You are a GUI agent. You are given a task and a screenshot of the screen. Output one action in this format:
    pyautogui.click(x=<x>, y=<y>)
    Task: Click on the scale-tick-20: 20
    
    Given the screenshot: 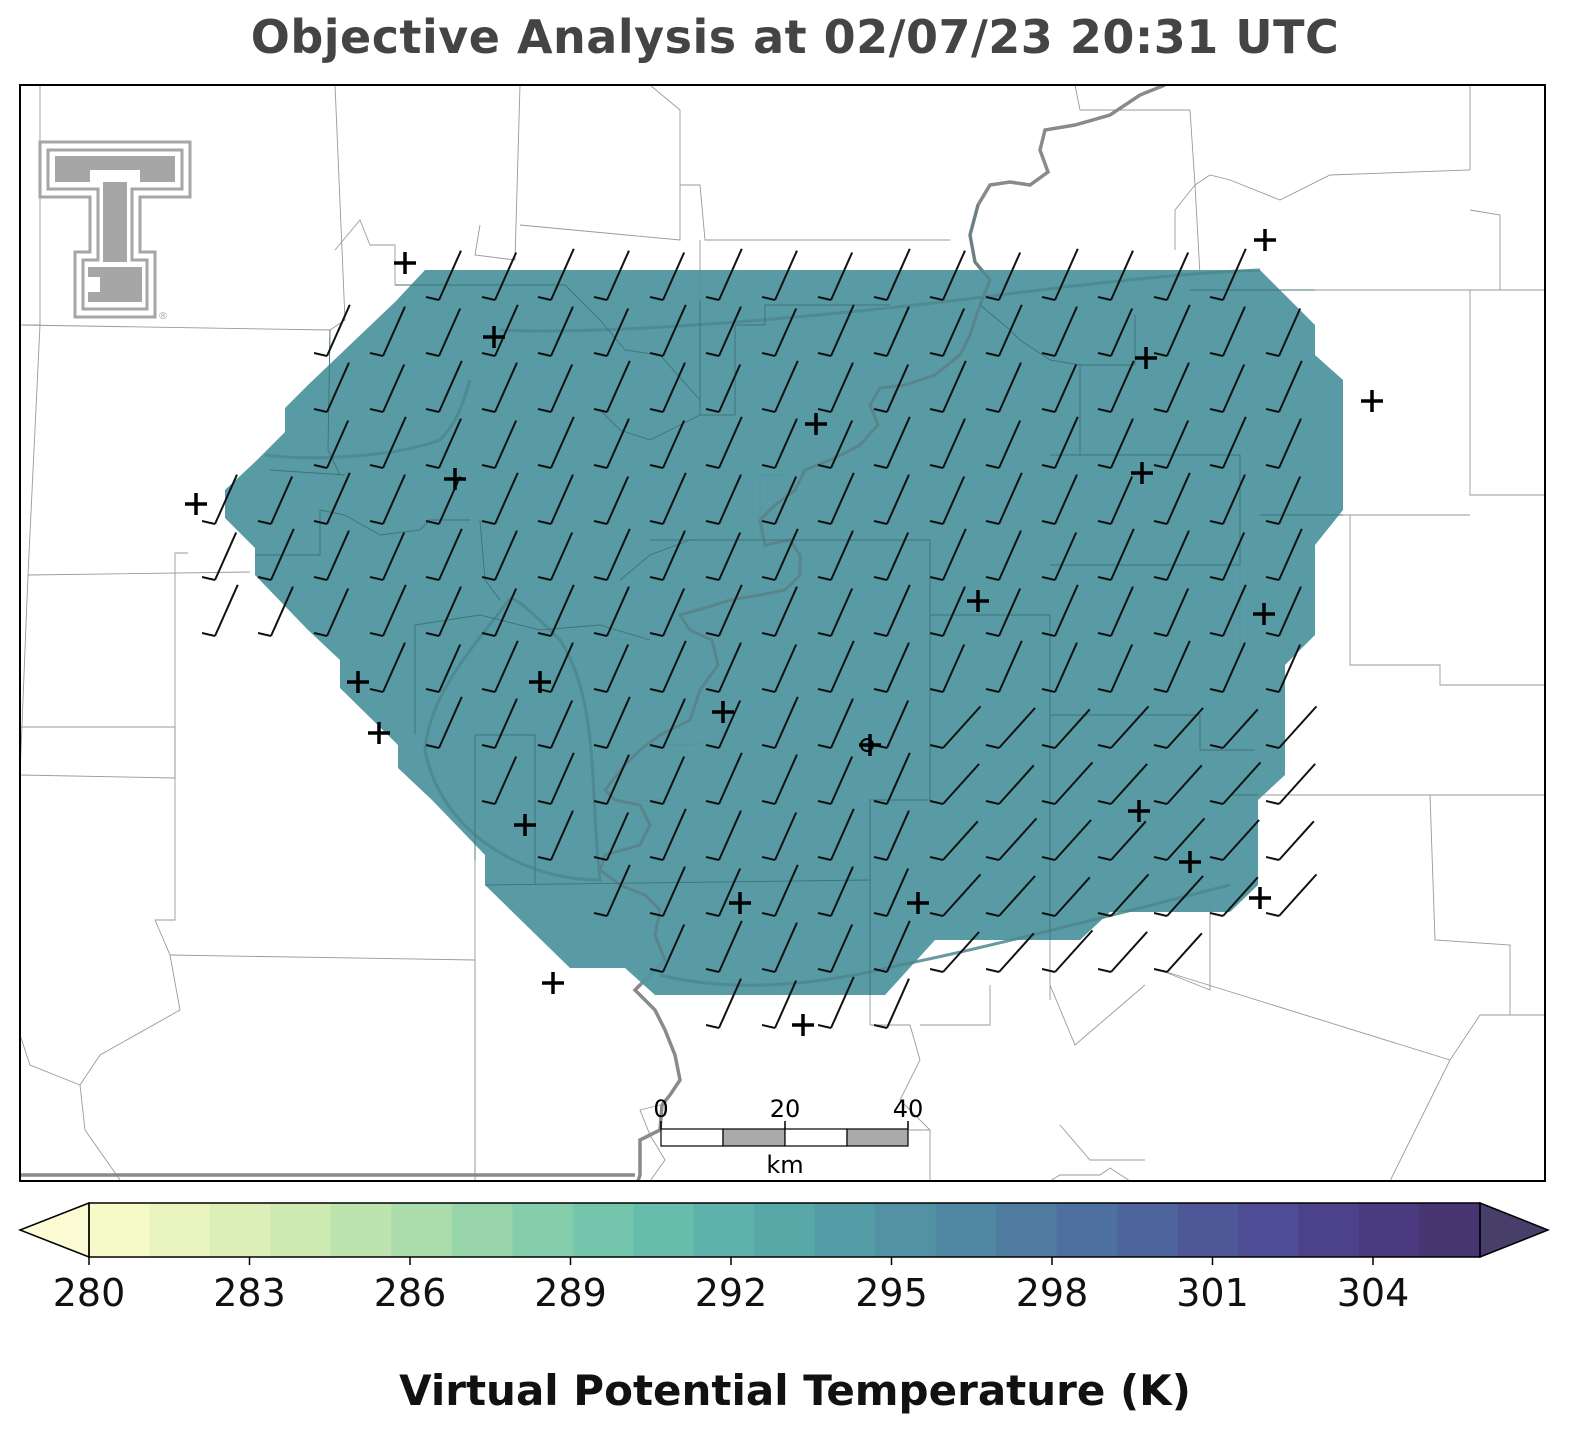 What is the action you would take?
    pyautogui.click(x=785, y=1109)
    